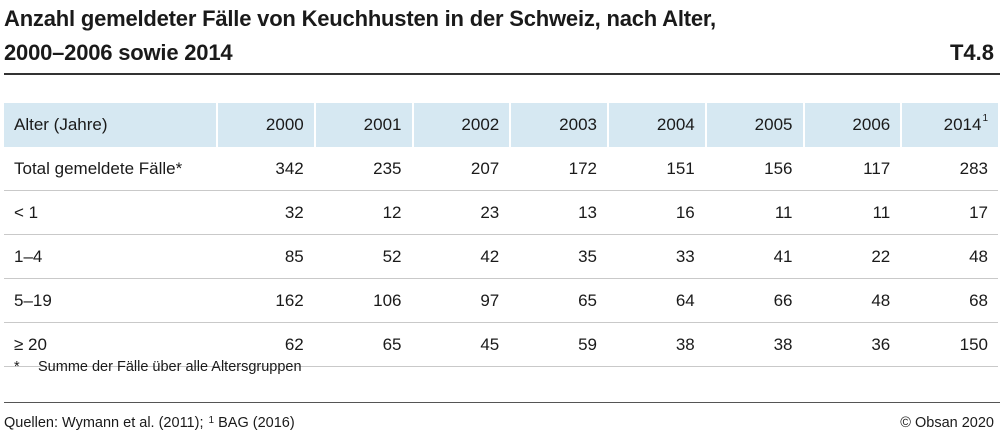 Image resolution: width=1000 pixels, height=437 pixels. Describe the element at coordinates (656, 301) in the screenshot. I see `table-cell: 64` at that location.